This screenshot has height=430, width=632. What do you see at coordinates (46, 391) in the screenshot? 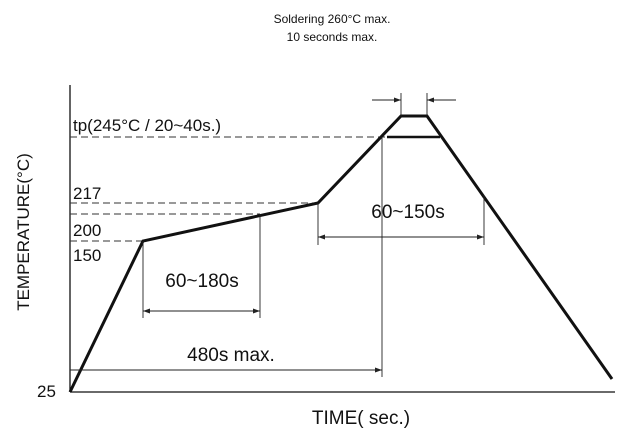
I see `origin-temperature-label: 25` at bounding box center [46, 391].